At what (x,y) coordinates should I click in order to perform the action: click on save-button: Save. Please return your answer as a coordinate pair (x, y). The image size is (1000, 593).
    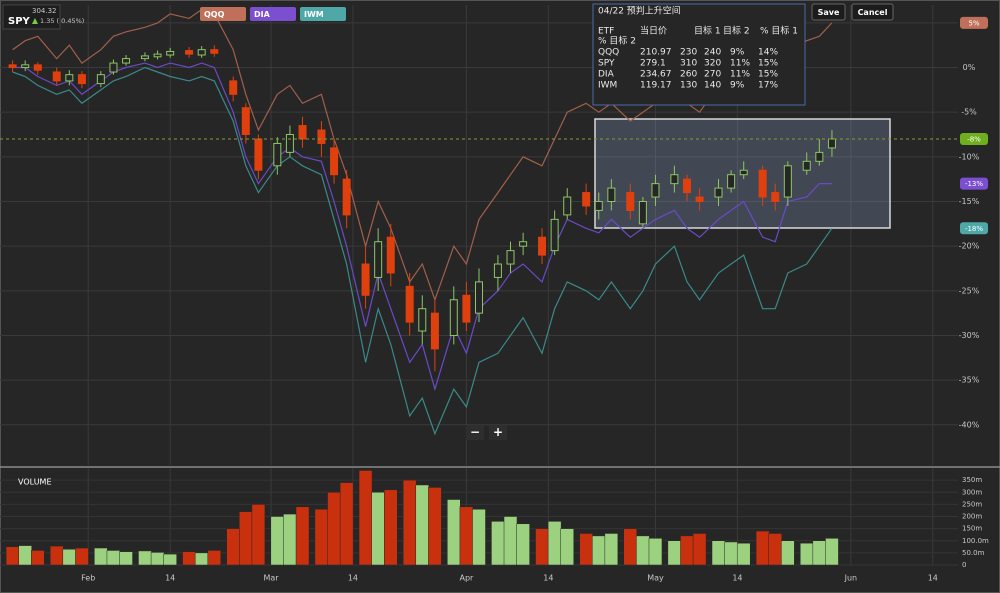
    Looking at the image, I should click on (828, 12).